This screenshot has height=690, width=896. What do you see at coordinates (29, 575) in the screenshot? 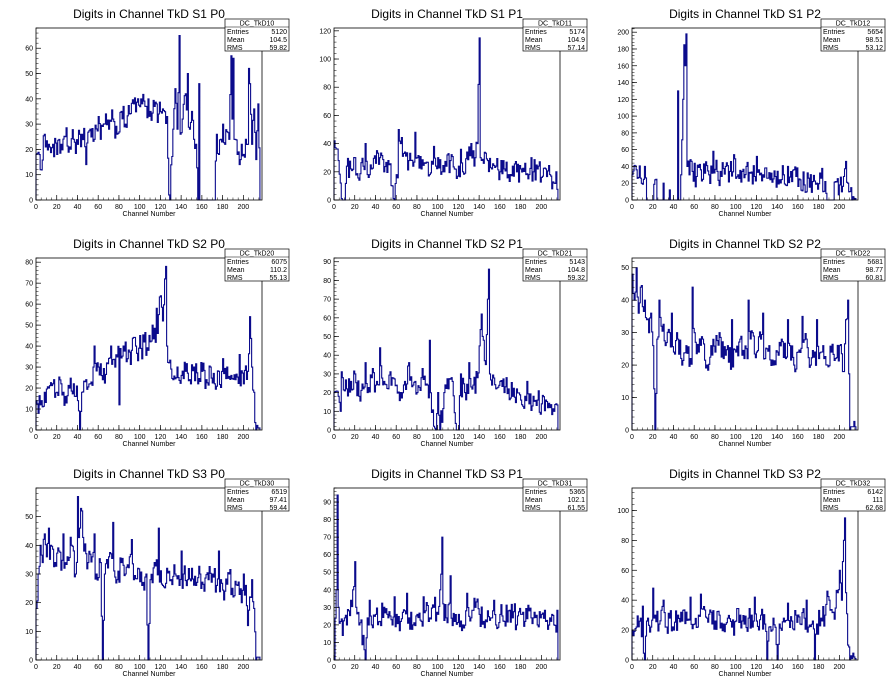
I see `y-tick-label: 30` at bounding box center [29, 575].